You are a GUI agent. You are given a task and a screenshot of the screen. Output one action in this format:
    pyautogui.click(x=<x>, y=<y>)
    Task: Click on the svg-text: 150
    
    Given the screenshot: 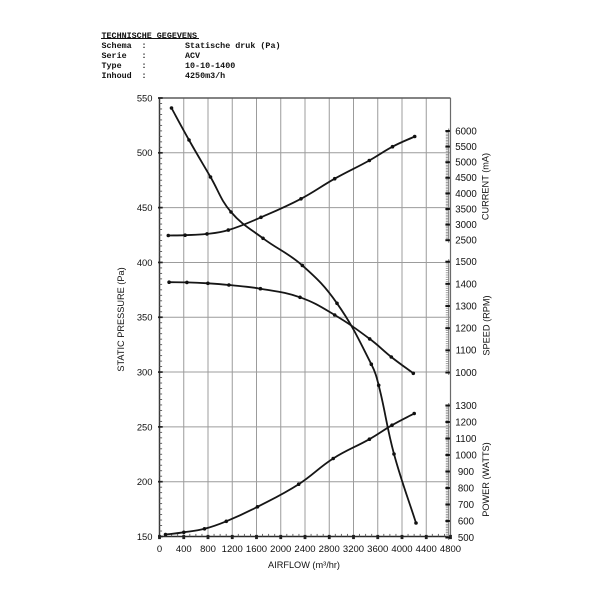 What is the action you would take?
    pyautogui.click(x=145, y=536)
    